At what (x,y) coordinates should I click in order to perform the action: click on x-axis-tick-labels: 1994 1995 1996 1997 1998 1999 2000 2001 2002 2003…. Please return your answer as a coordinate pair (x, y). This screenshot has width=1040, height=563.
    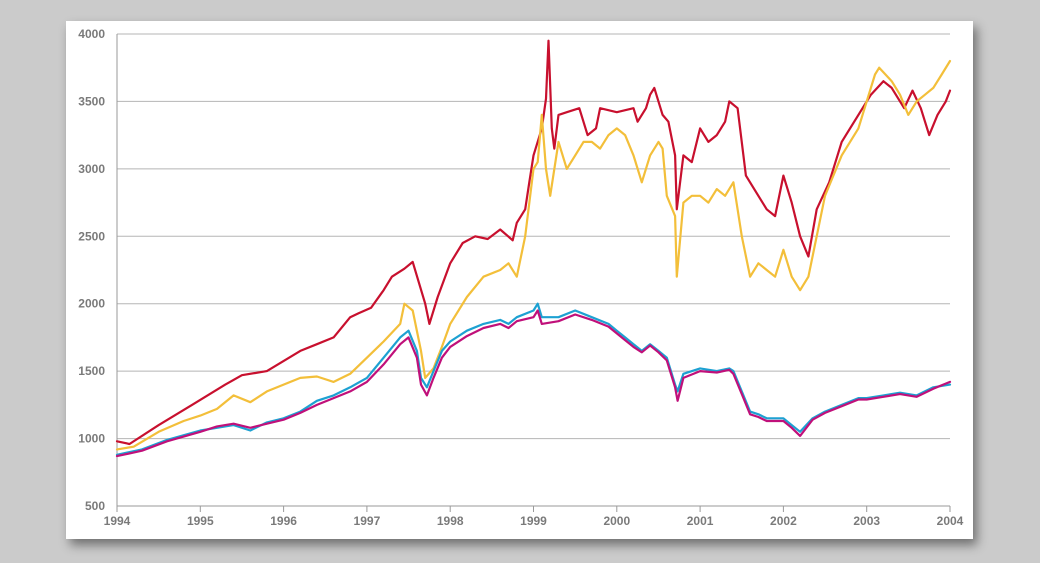
    Looking at the image, I should click on (534, 521).